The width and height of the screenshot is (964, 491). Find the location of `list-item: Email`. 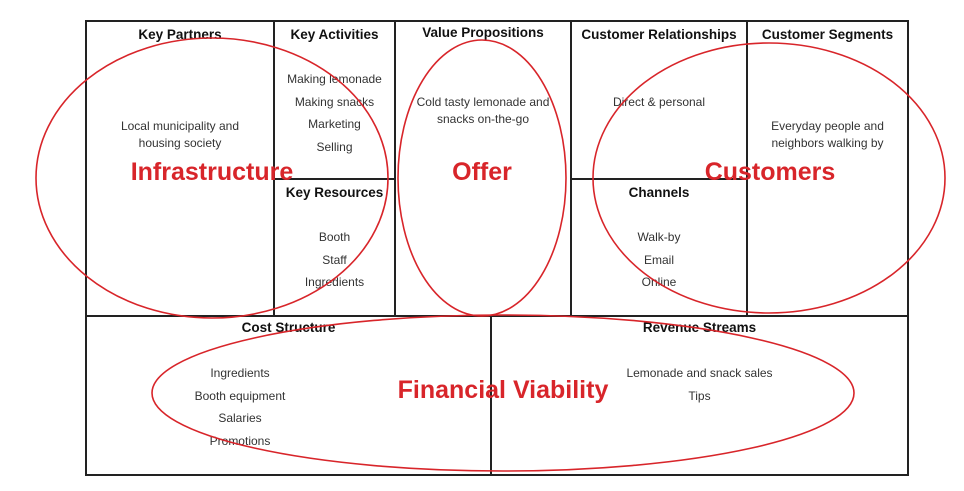

list-item: Email is located at coordinates (658, 259).